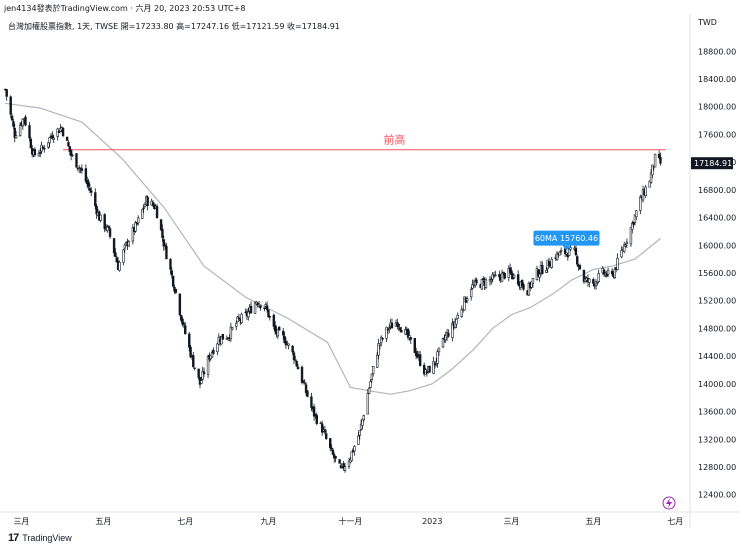 Image resolution: width=740 pixels, height=553 pixels. Describe the element at coordinates (511, 521) in the screenshot. I see `time-tick-label: 三月` at that location.